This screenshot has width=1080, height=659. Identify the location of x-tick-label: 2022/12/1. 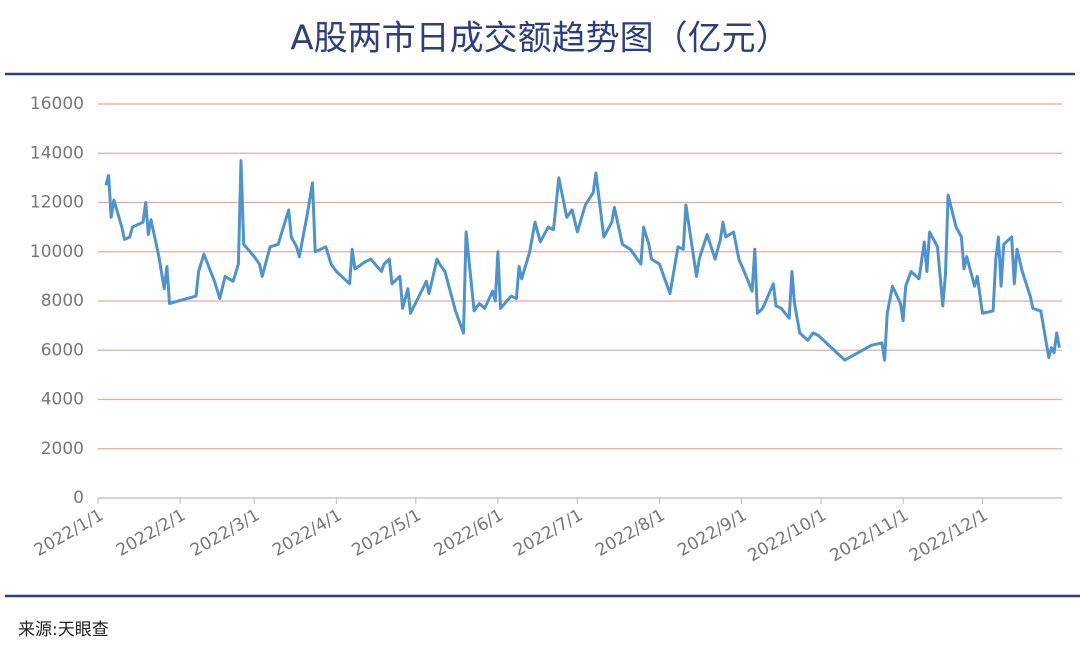
(948, 535).